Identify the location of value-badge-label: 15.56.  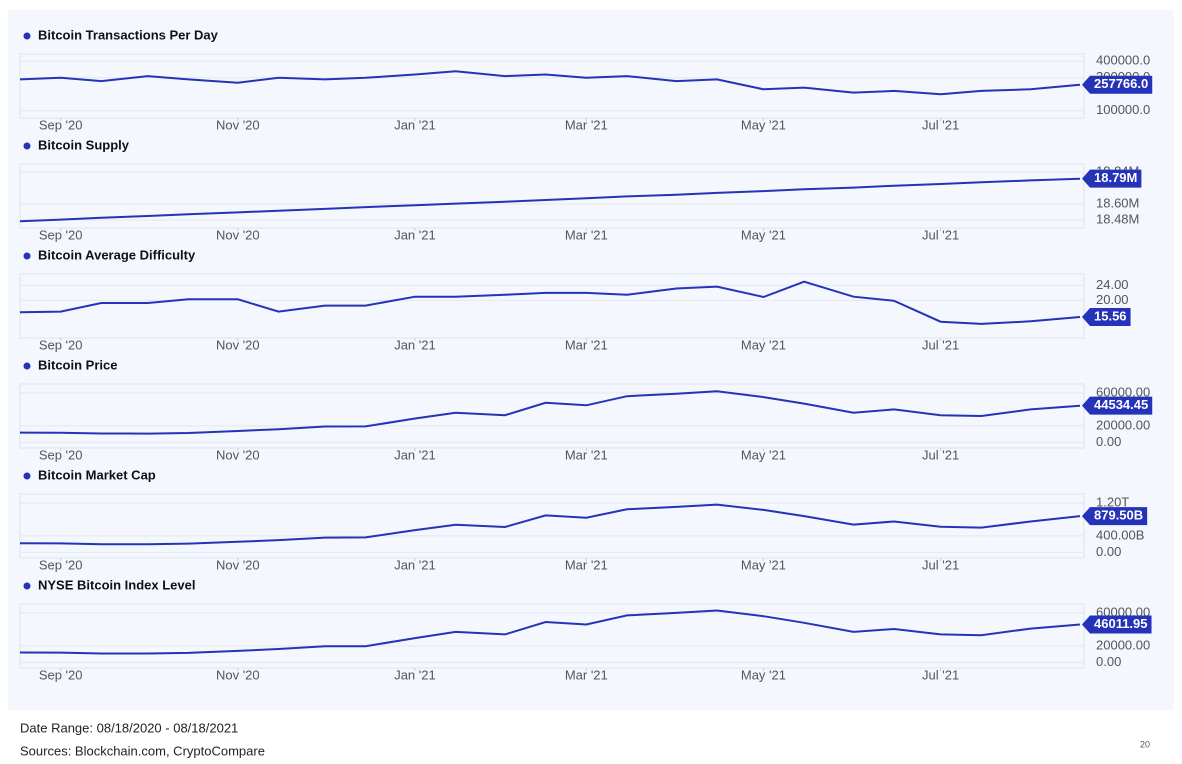
(1110, 315).